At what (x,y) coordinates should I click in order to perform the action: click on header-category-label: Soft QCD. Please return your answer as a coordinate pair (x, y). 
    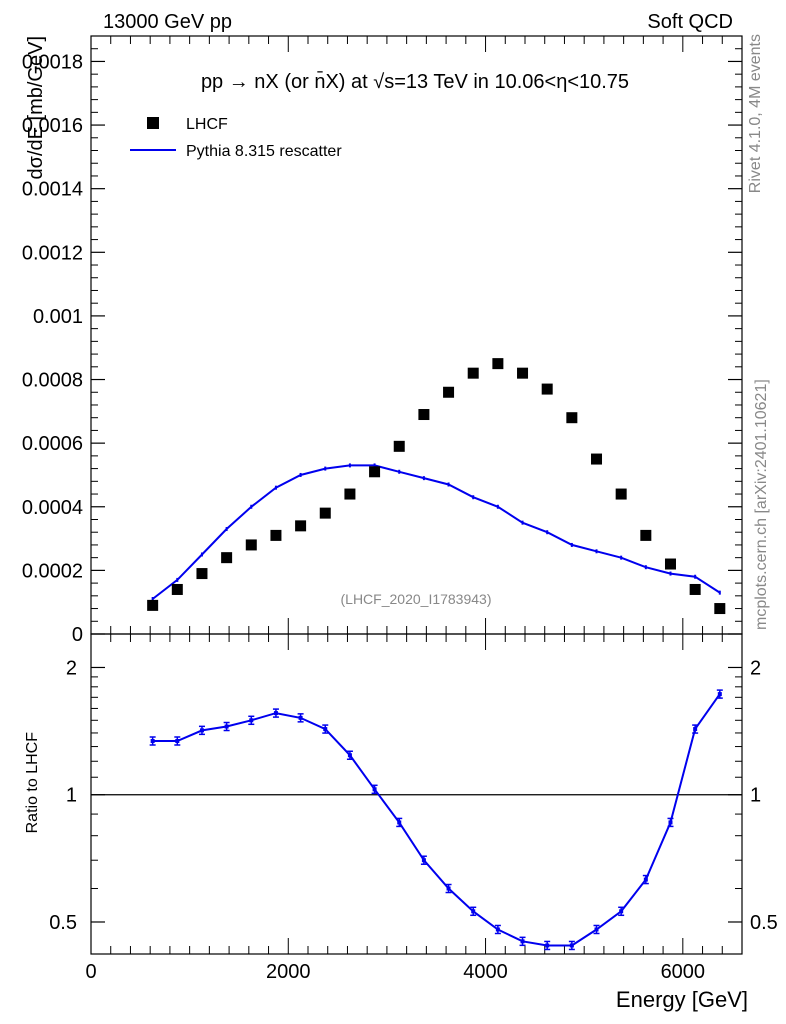
    Looking at the image, I should click on (690, 22).